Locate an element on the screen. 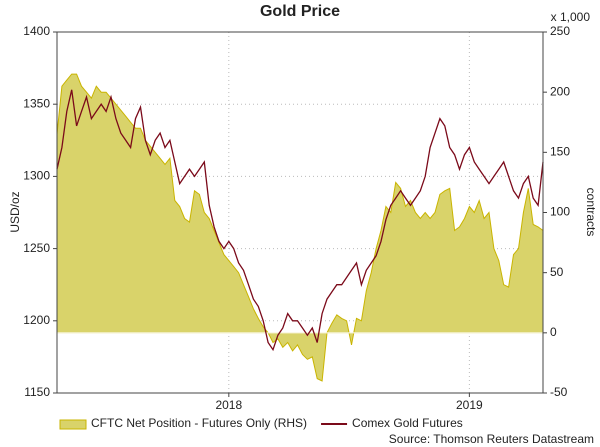 Image resolution: width=600 pixels, height=447 pixels. chart-title: Gold Price is located at coordinates (300, 11).